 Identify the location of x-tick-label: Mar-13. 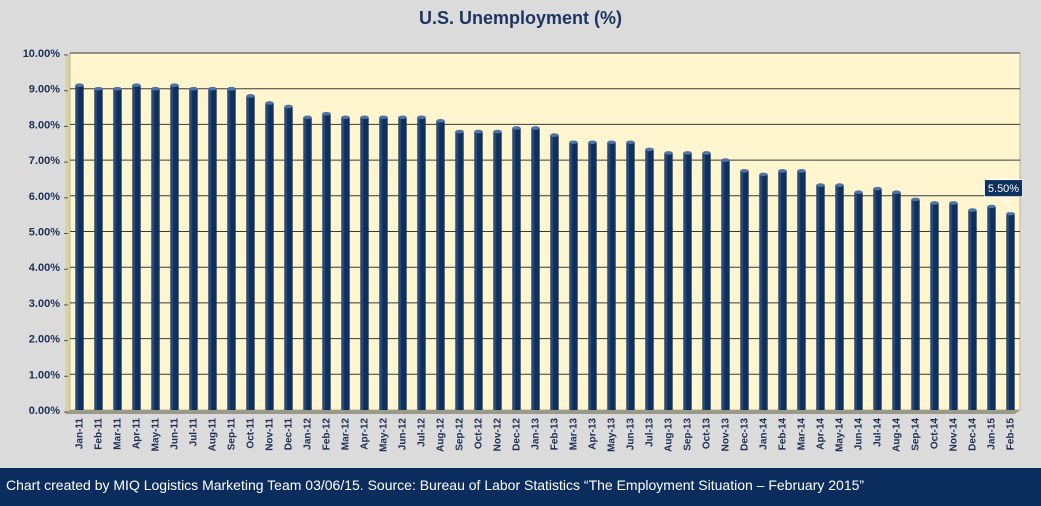
(574, 434).